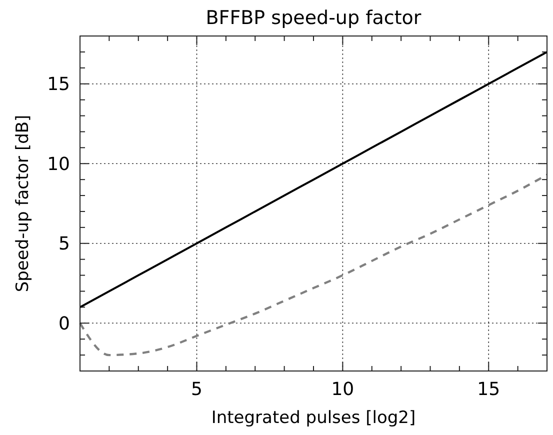  Describe the element at coordinates (23, 203) in the screenshot. I see `y-axis-title: Speed-up factor [dB]` at that location.